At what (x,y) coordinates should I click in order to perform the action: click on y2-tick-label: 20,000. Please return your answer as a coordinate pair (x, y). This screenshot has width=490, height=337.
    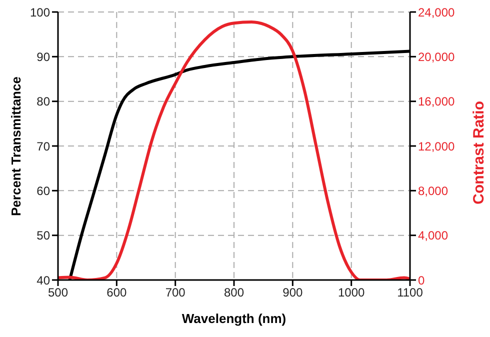
    Looking at the image, I should click on (437, 57).